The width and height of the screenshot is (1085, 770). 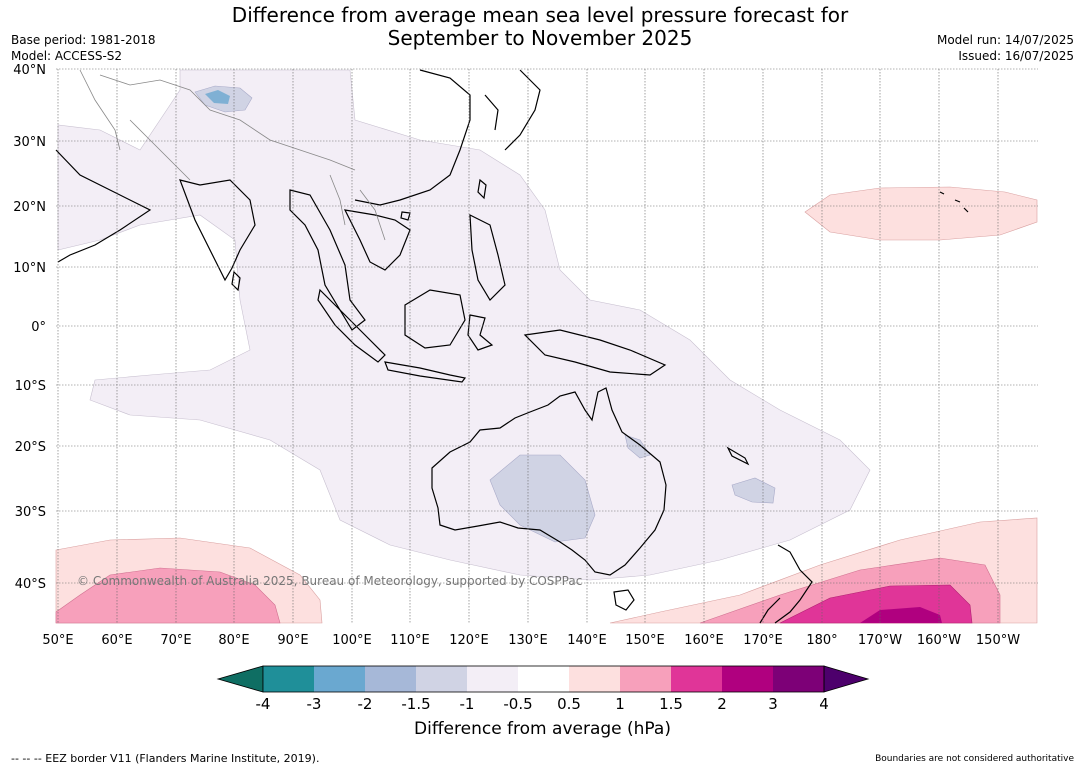 I want to click on lon-label: 160°W, so click(x=939, y=640).